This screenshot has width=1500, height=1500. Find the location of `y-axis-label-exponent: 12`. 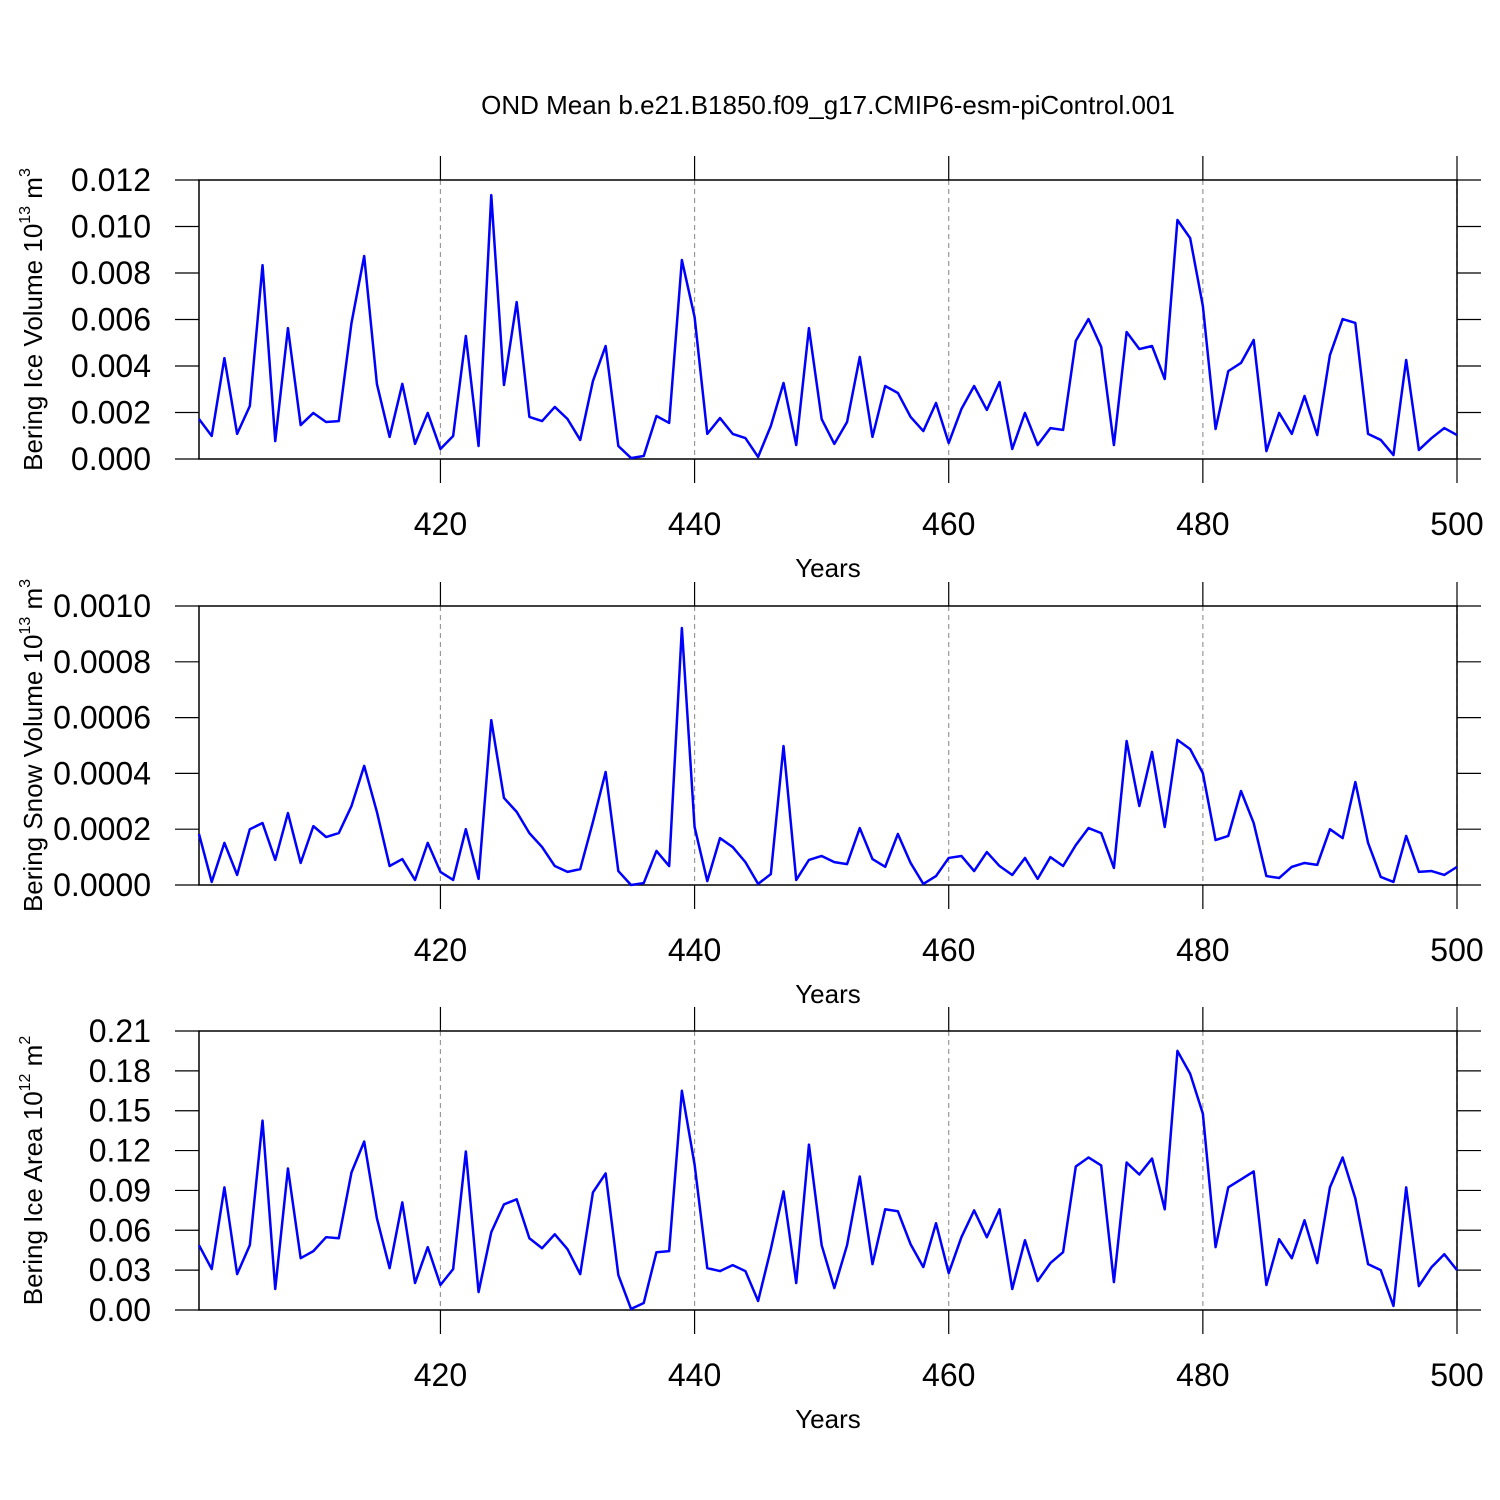

y-axis-label-exponent: 12 is located at coordinates (25, 1082).